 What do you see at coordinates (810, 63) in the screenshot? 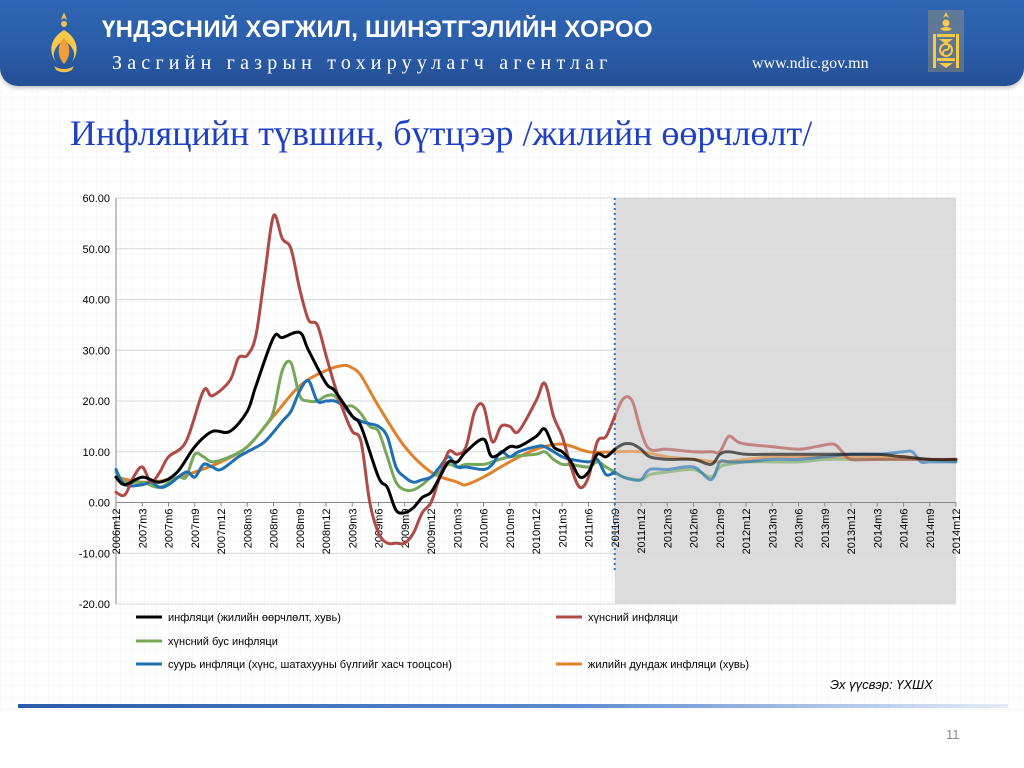
I see `header-url: www.ndic.gov.mn` at bounding box center [810, 63].